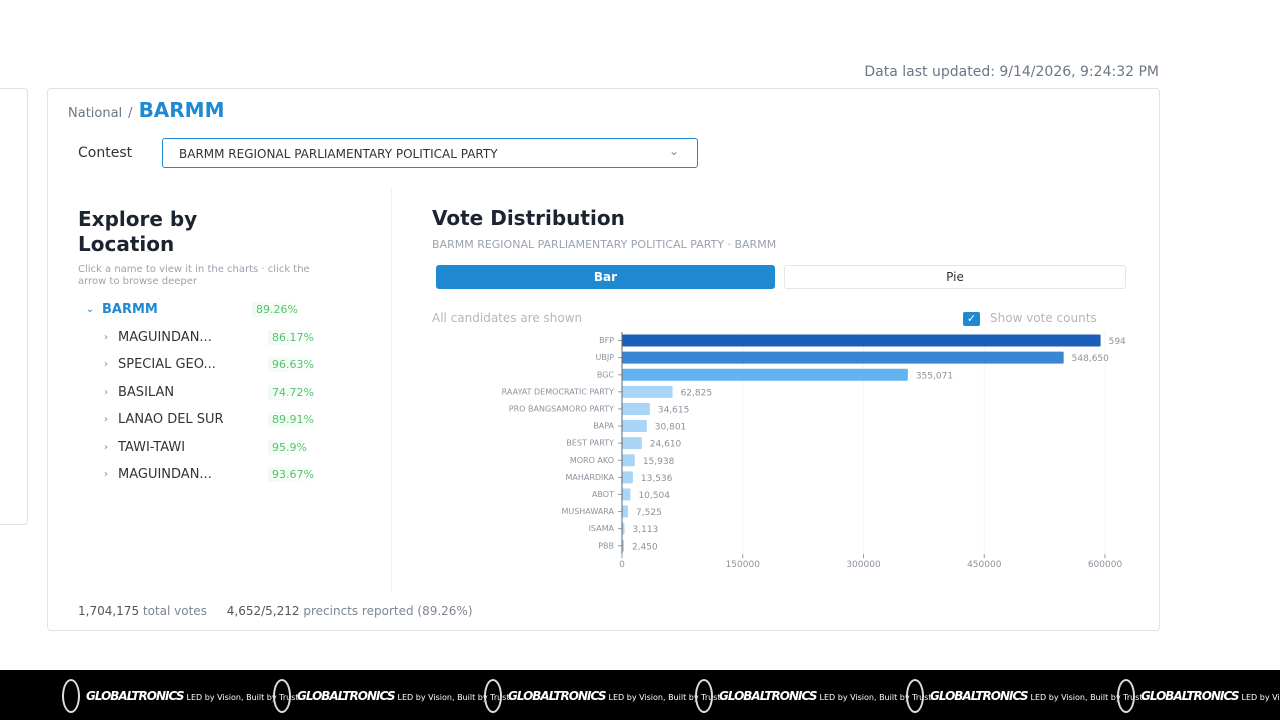 This screenshot has width=1280, height=720. What do you see at coordinates (228, 420) in the screenshot?
I see `location-row: › LANAO DEL SUR 89.91%` at bounding box center [228, 420].